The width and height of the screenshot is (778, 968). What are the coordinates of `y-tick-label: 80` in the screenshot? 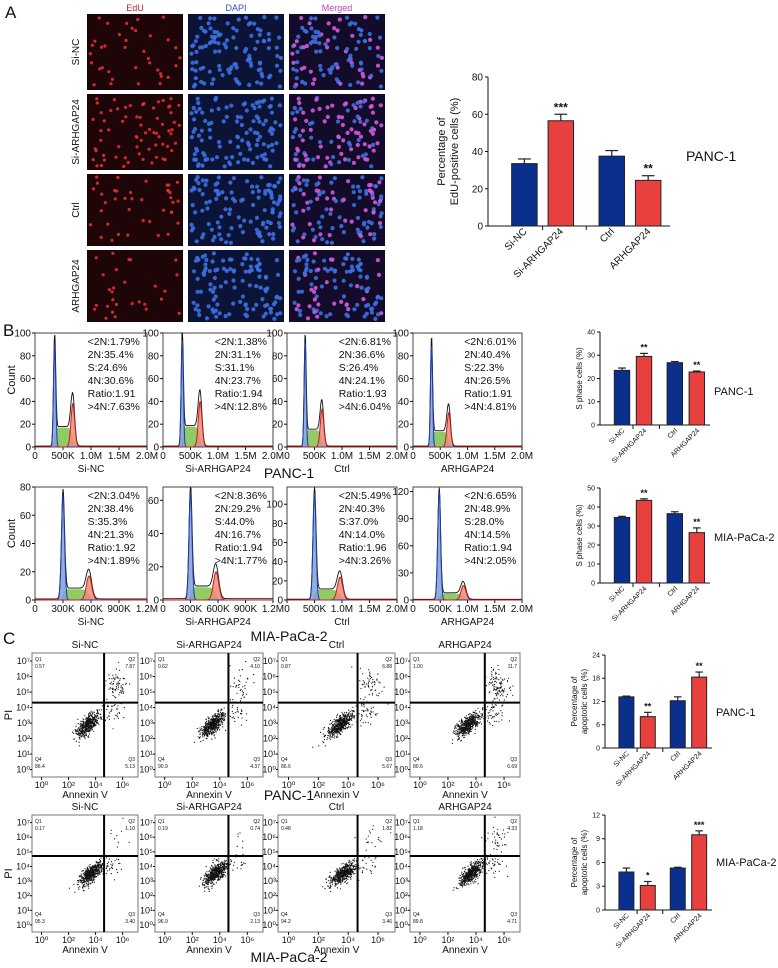 It's located at (26, 488).